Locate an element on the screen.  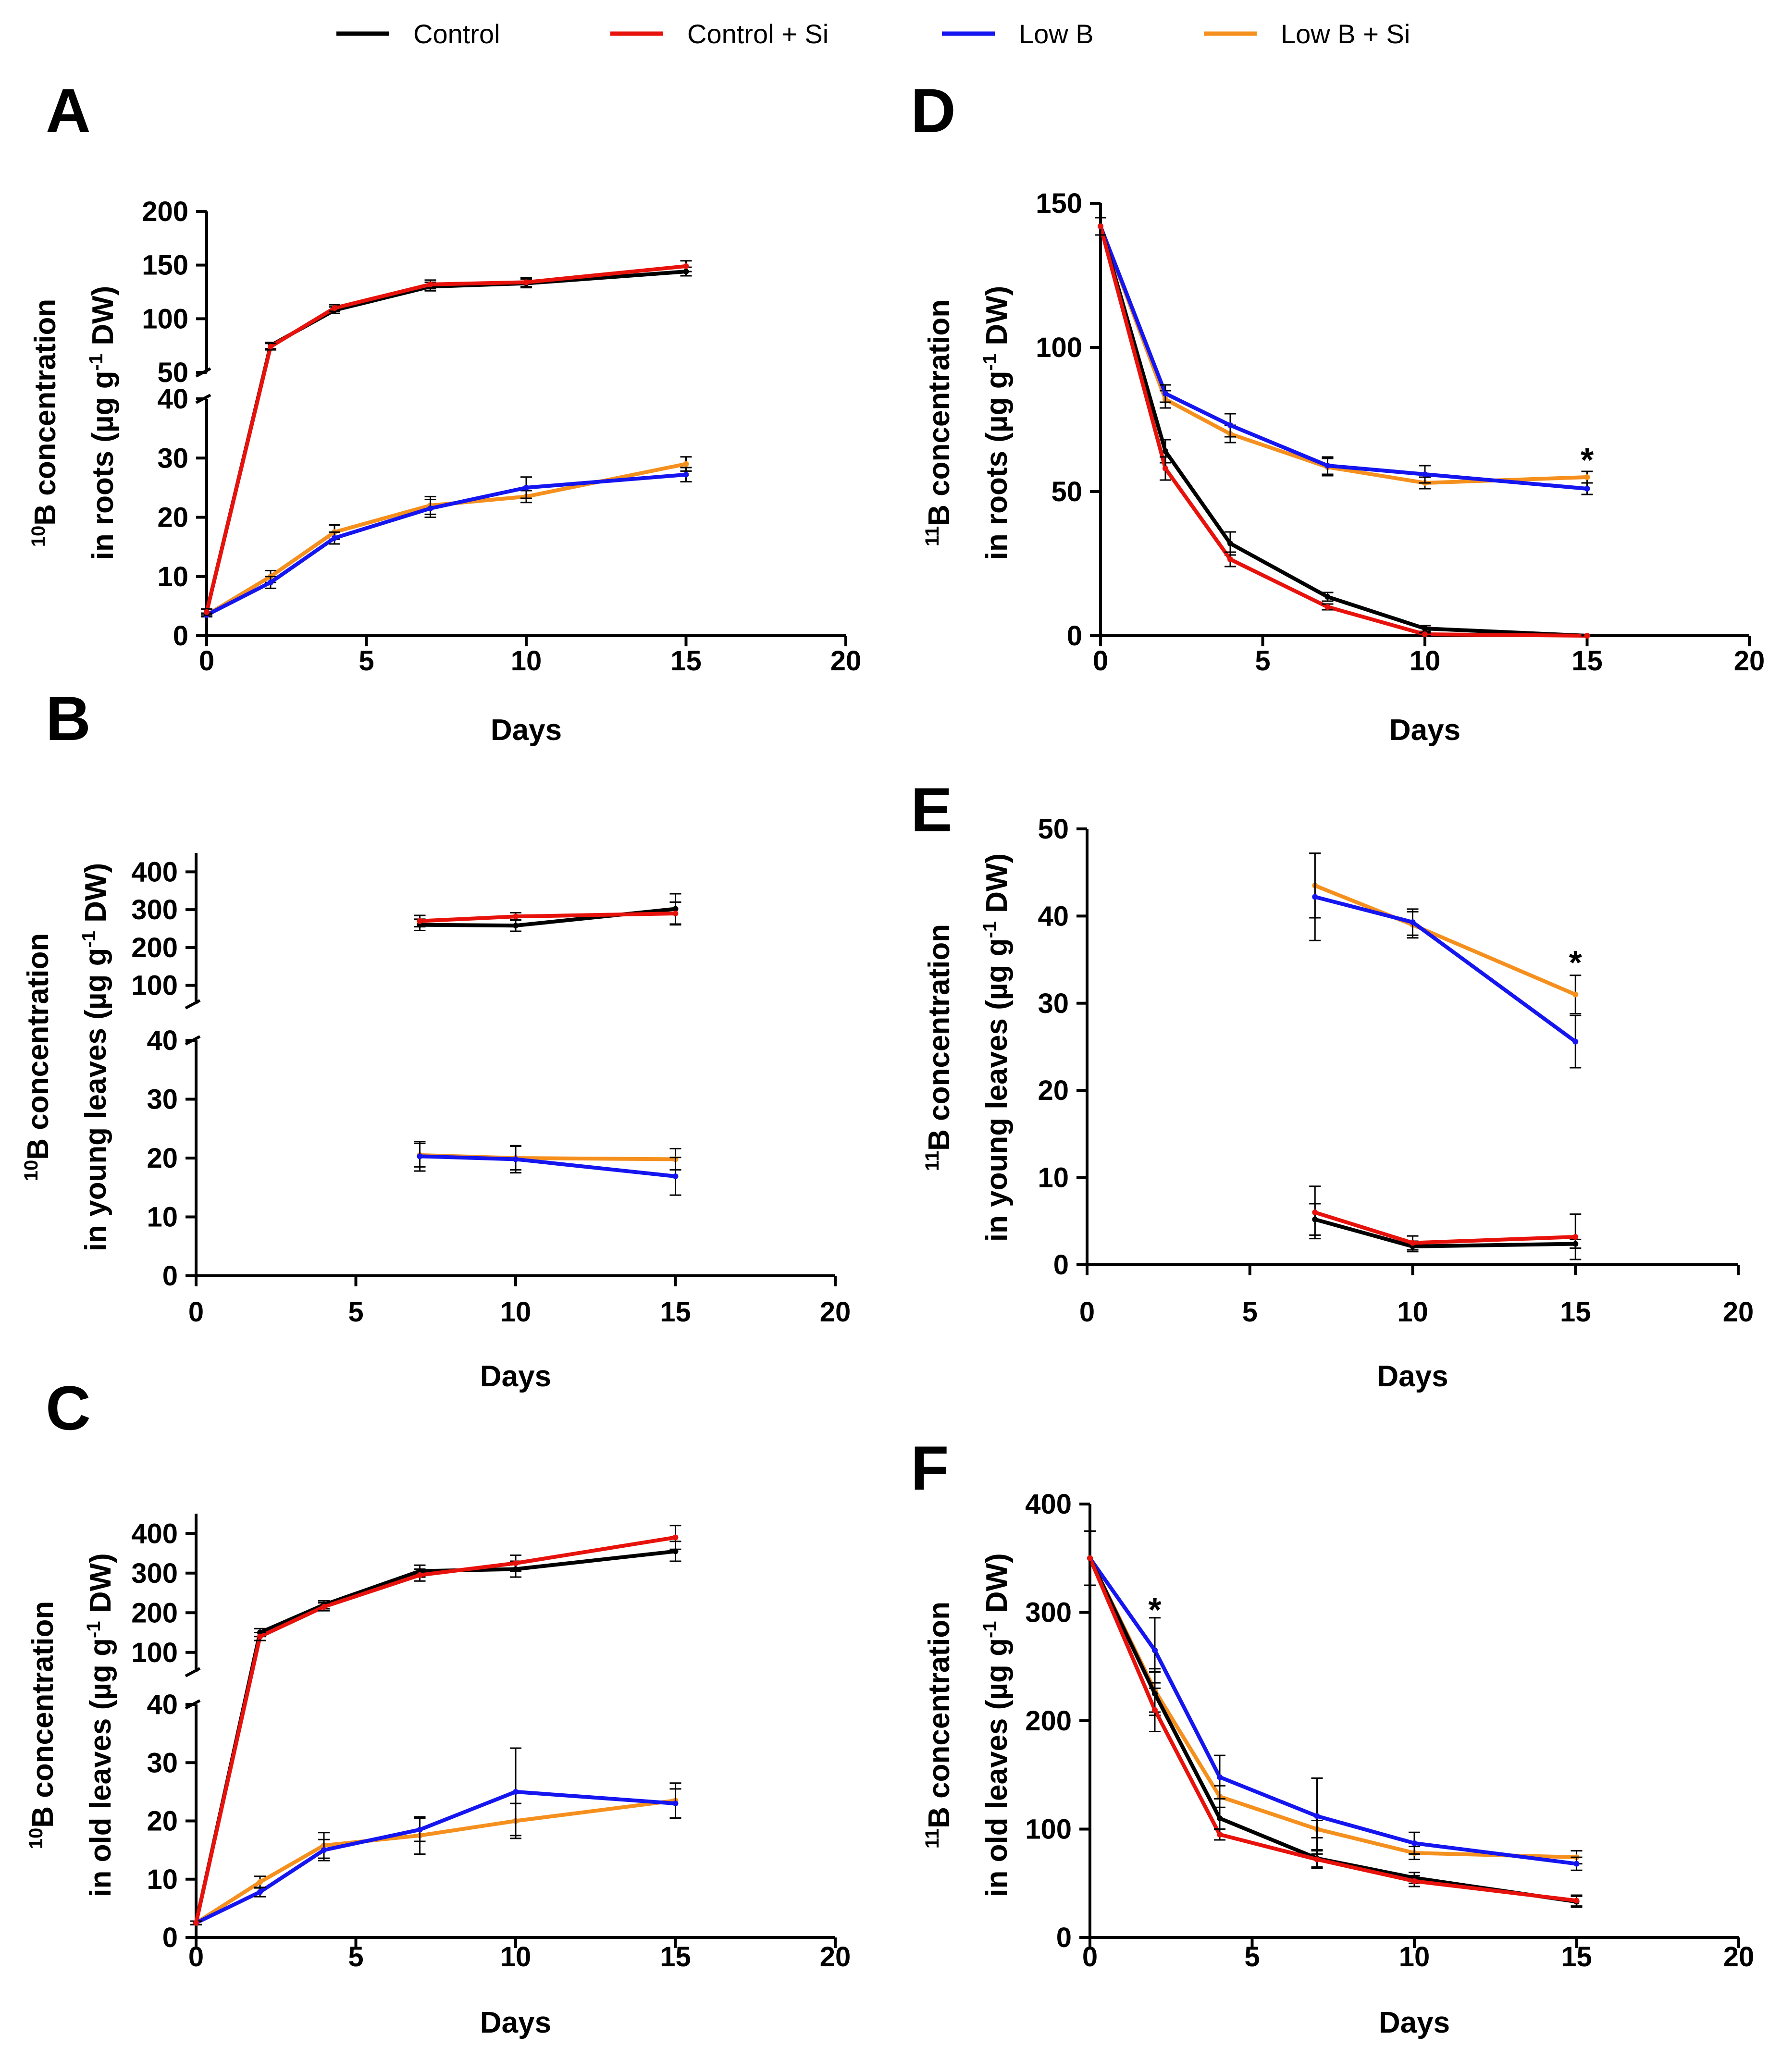
y-tick-label-A-upper-3: 200 is located at coordinates (165, 211).